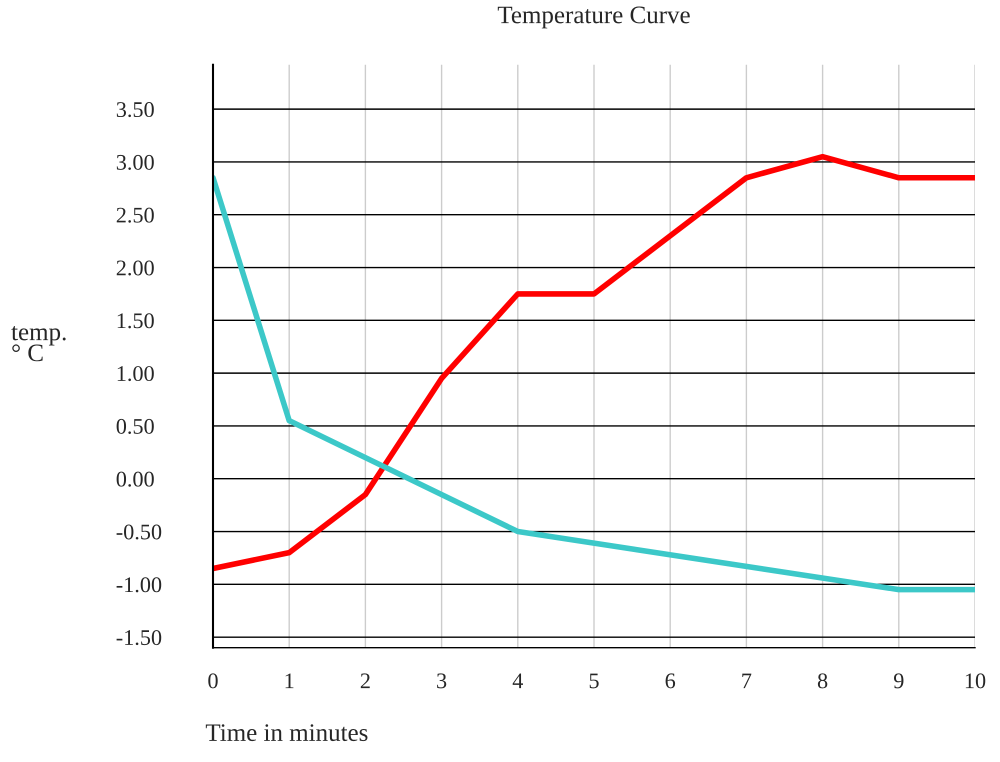 Image resolution: width=1000 pixels, height=762 pixels. What do you see at coordinates (899, 680) in the screenshot?
I see `x-tick-label: 9` at bounding box center [899, 680].